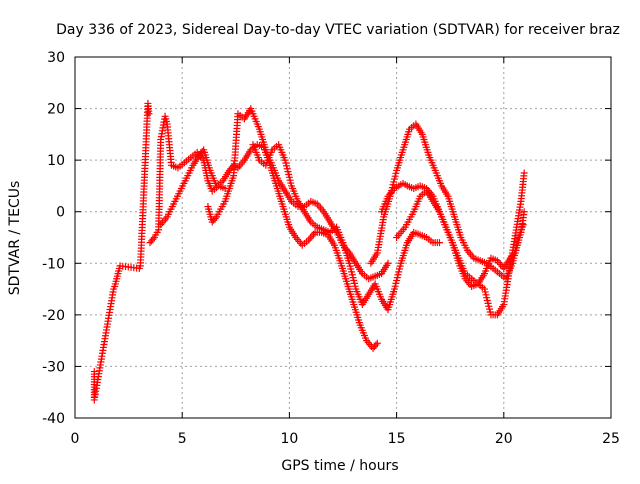 The height and width of the screenshot is (484, 640). Describe the element at coordinates (611, 439) in the screenshot. I see `x-tick-label: 25` at that location.